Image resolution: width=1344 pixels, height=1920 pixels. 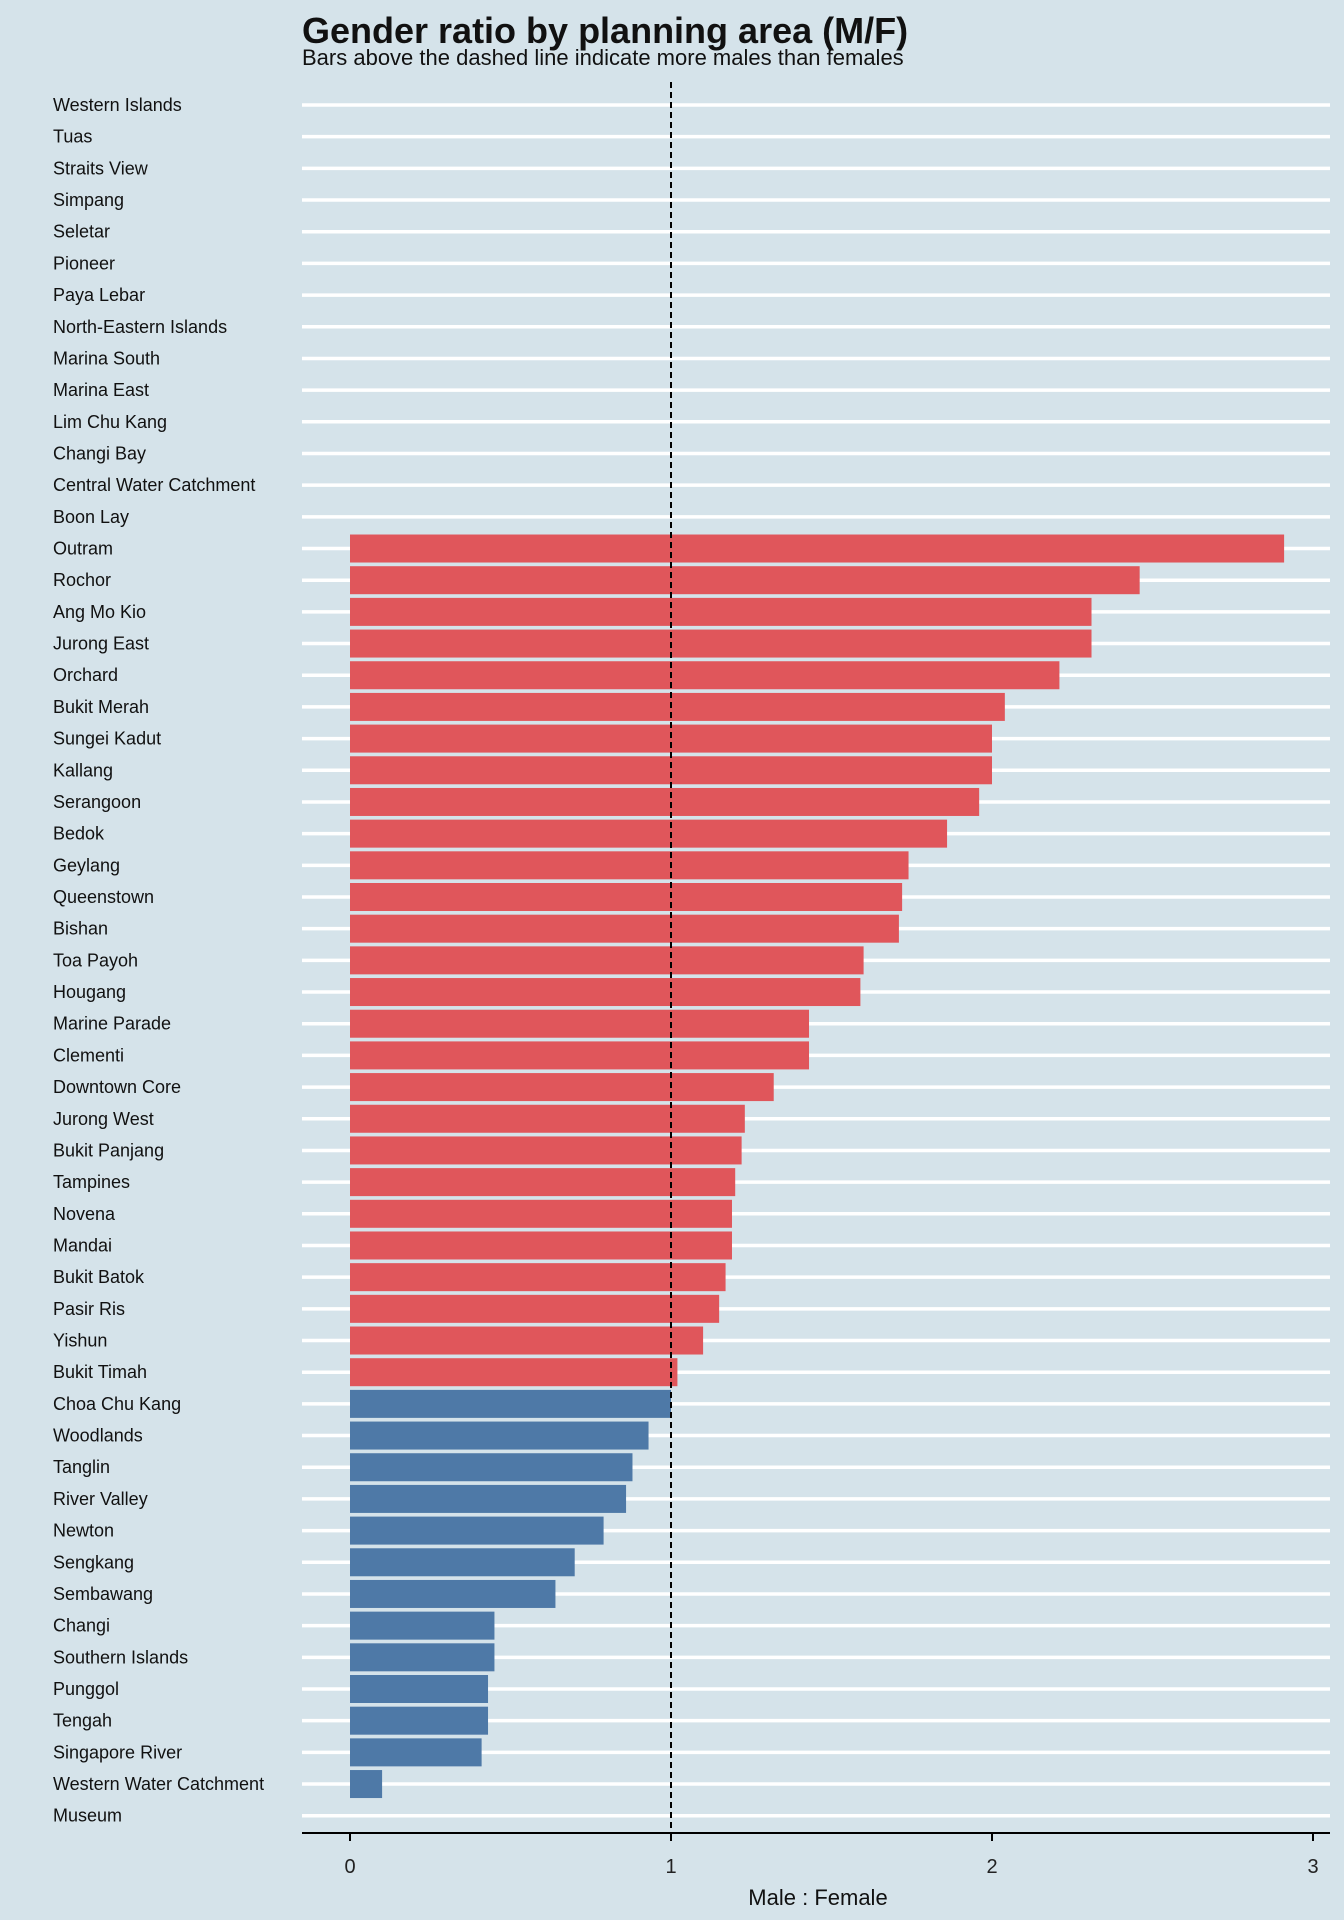 I want to click on category-label: Tampines, so click(x=91, y=1182).